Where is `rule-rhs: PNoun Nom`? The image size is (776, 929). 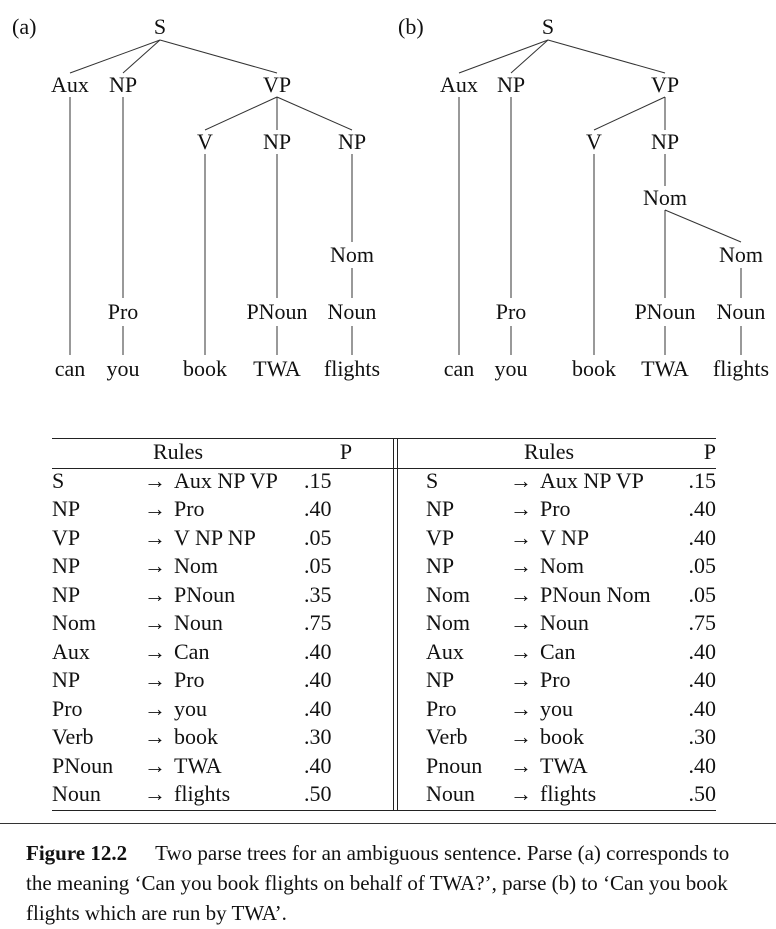 rule-rhs: PNoun Nom is located at coordinates (595, 594).